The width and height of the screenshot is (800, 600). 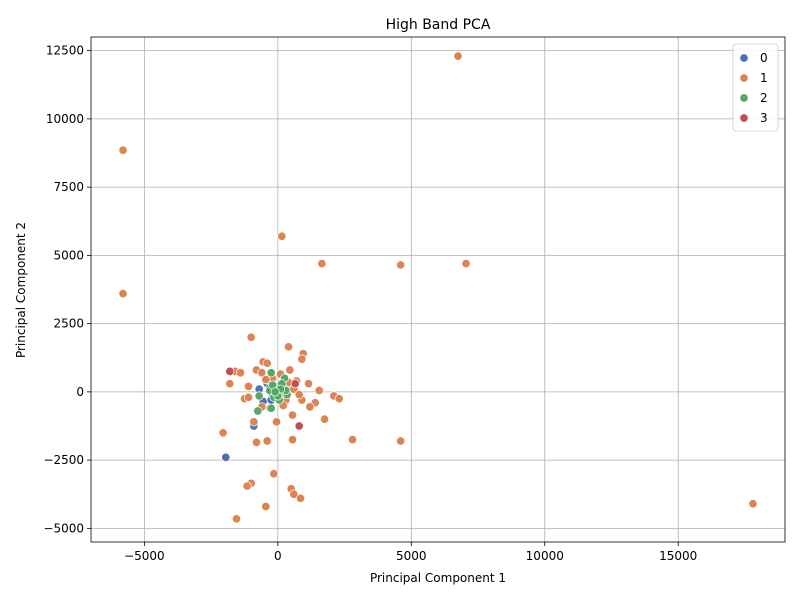 I want to click on x-axis-label: Principal Component 1, so click(x=438, y=578).